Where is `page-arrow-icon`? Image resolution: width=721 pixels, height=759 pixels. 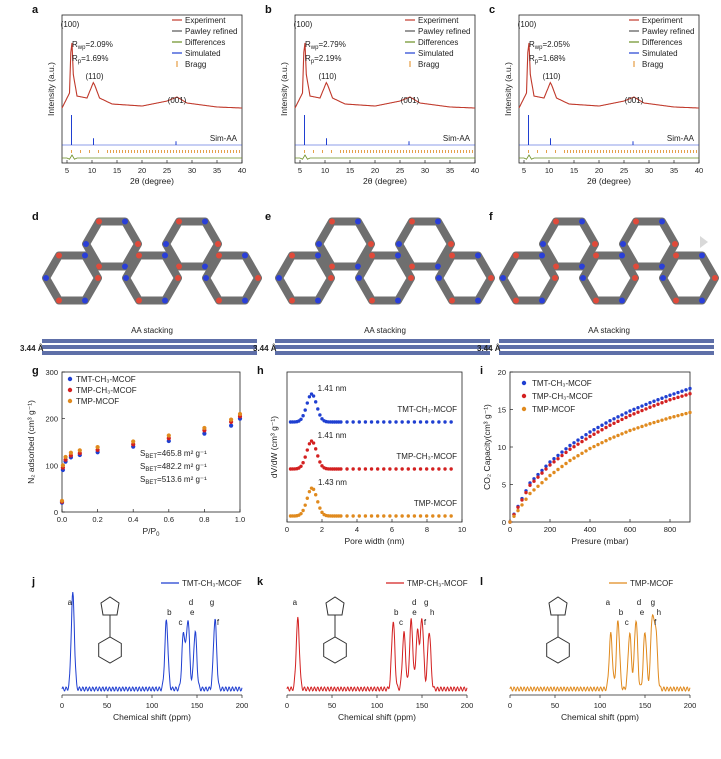
page-arrow-icon is located at coordinates (704, 242).